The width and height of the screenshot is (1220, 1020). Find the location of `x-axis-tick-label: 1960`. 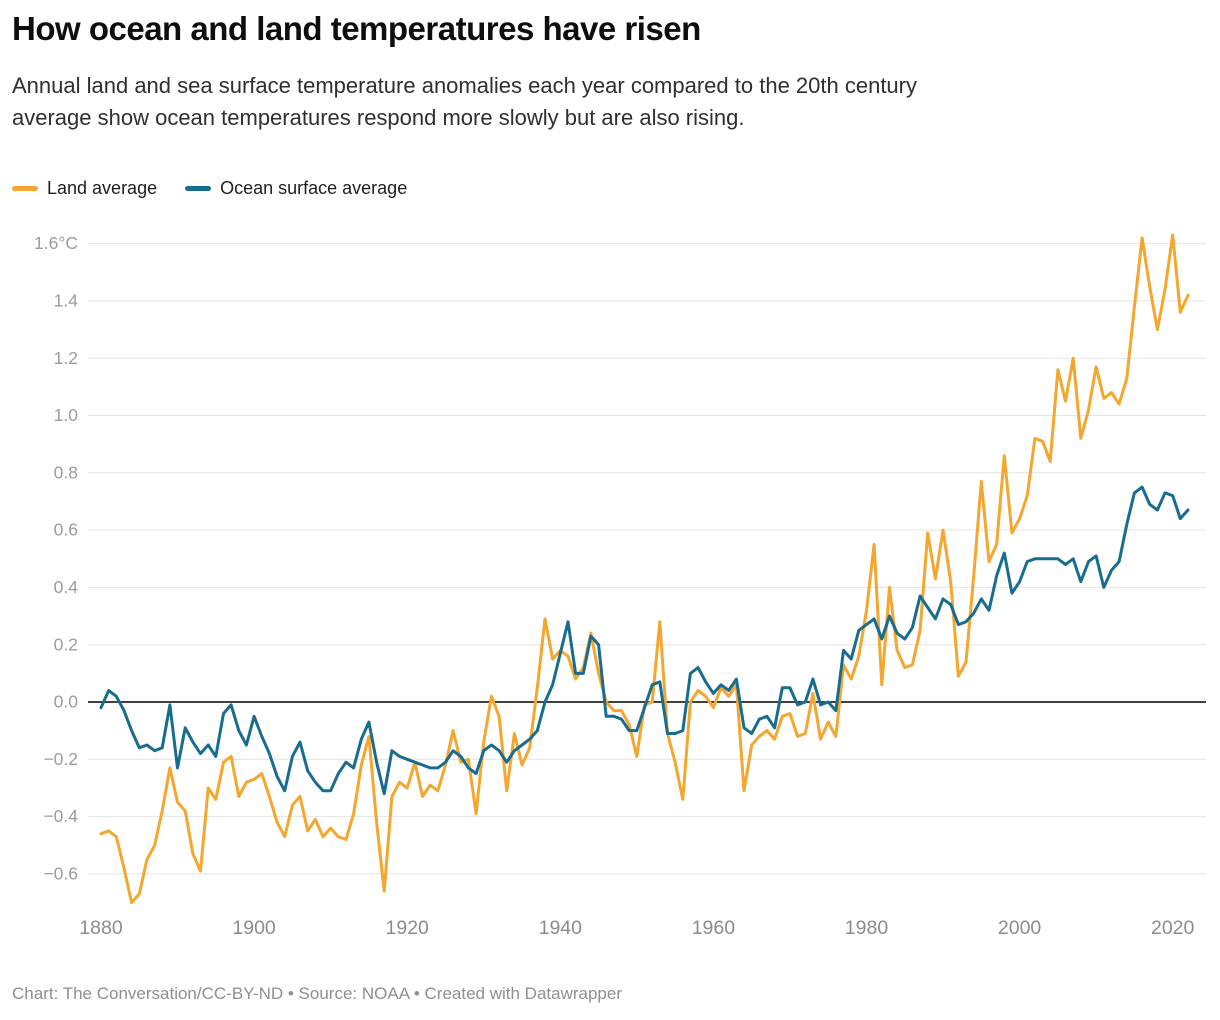

x-axis-tick-label: 1960 is located at coordinates (714, 928).